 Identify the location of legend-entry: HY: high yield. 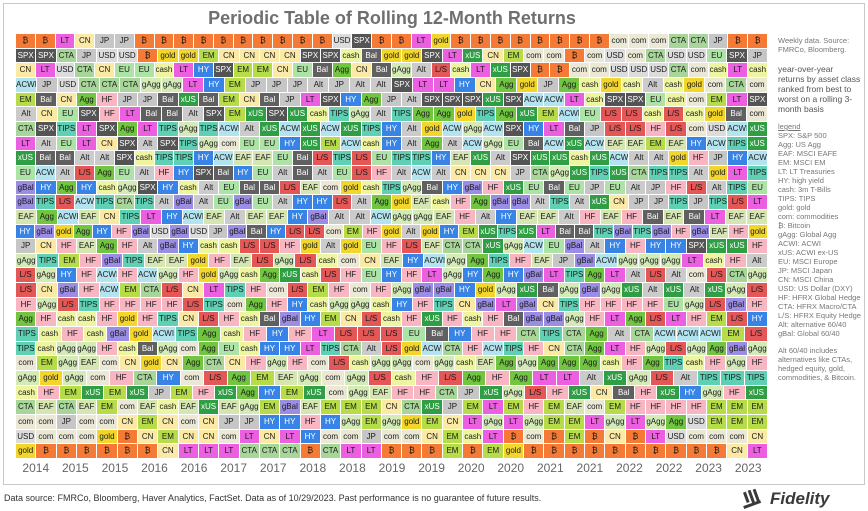
(801, 180).